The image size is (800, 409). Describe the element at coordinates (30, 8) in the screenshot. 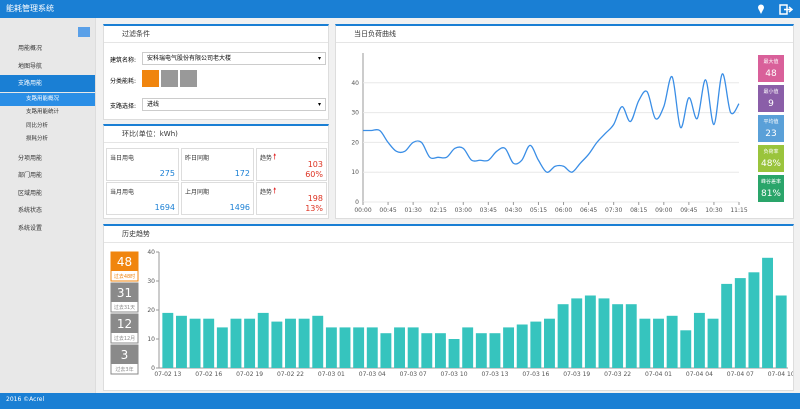

I see `app-title: 能耗管理系统` at that location.